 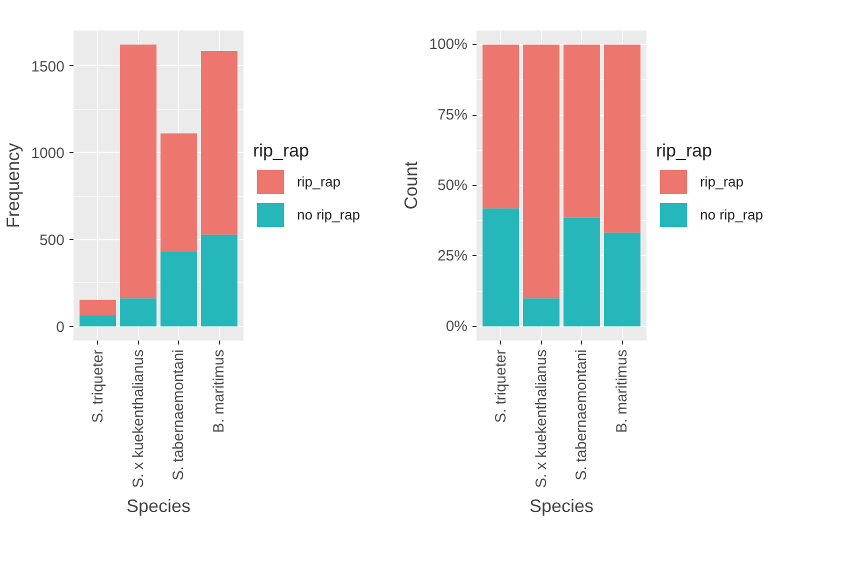 What do you see at coordinates (457, 326) in the screenshot?
I see `y-tick-label: 0%` at bounding box center [457, 326].